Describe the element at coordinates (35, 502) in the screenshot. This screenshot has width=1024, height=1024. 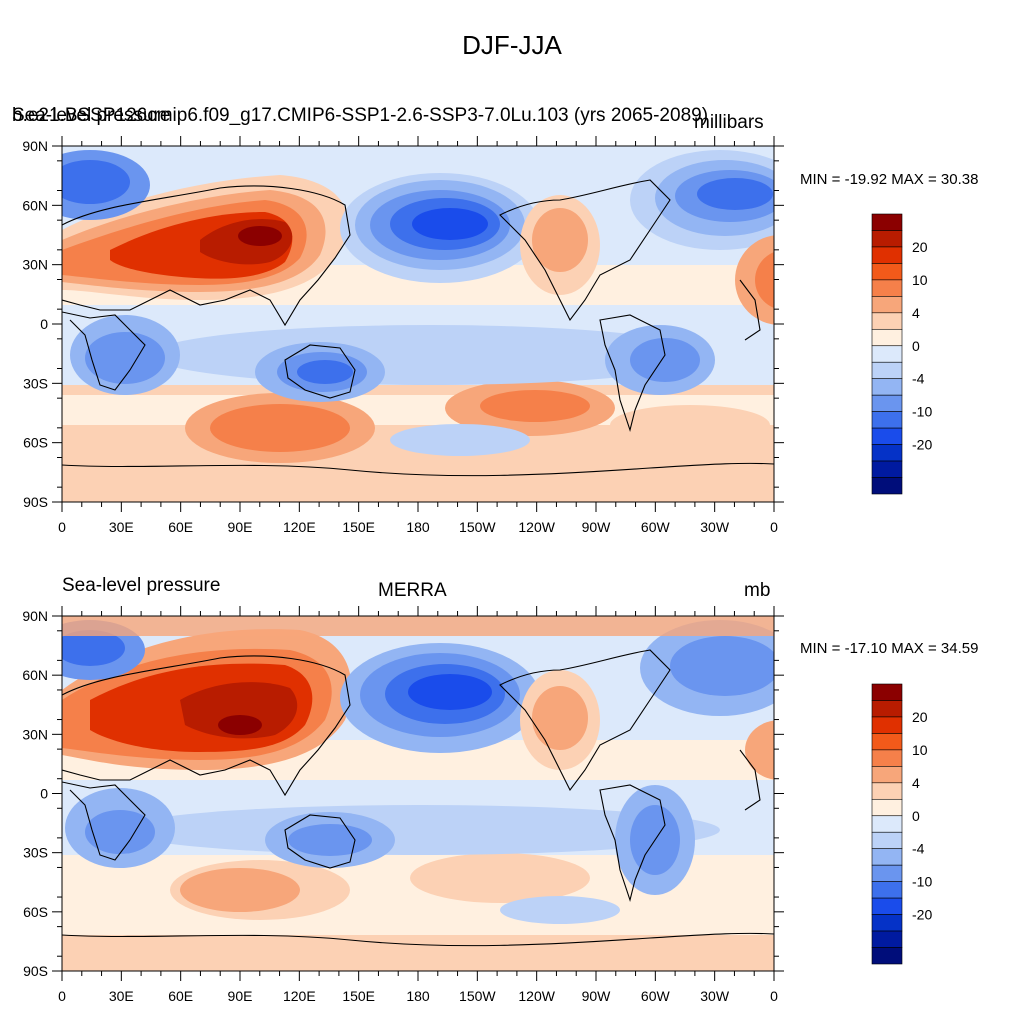
I see `panel1-lat-tick: 90S` at that location.